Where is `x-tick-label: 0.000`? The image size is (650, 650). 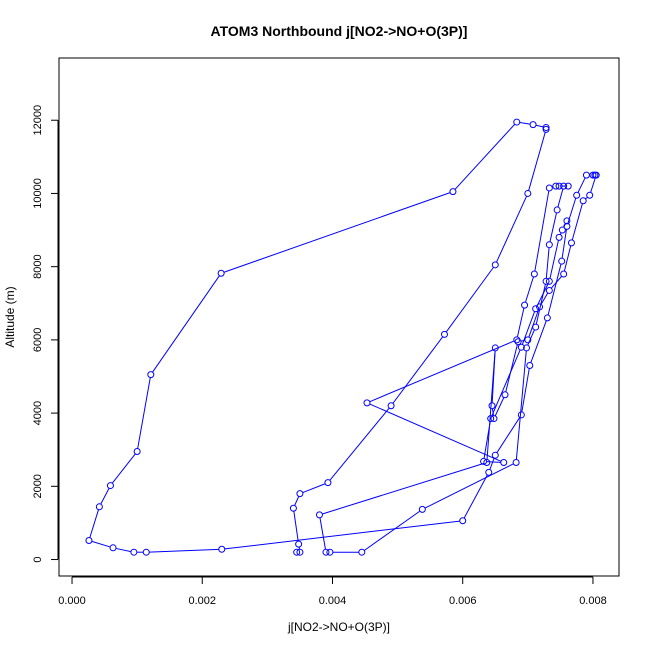
x-tick-label: 0.000 is located at coordinates (72, 601).